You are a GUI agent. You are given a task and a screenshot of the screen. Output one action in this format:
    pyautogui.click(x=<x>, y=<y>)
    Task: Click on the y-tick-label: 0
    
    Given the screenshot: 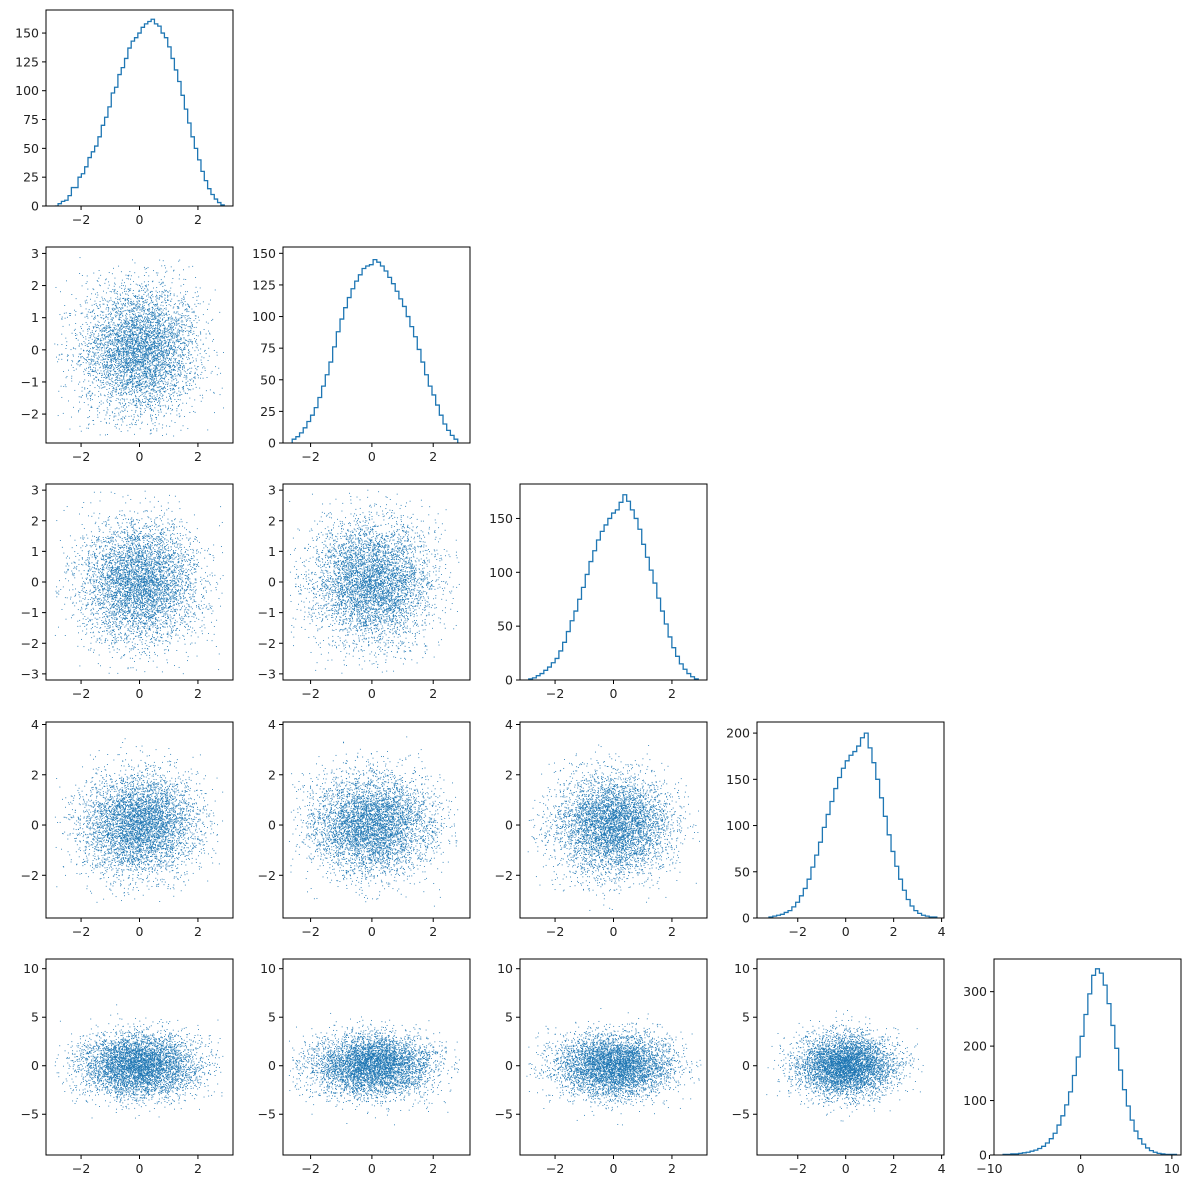 What is the action you would take?
    pyautogui.click(x=509, y=680)
    